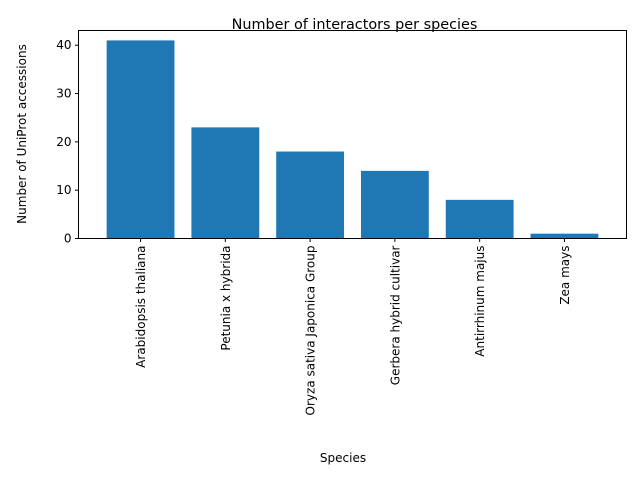 This screenshot has height=480, width=640. What do you see at coordinates (311, 331) in the screenshot?
I see `x-tick-label-2: Oryza sativa Japonica Group` at bounding box center [311, 331].